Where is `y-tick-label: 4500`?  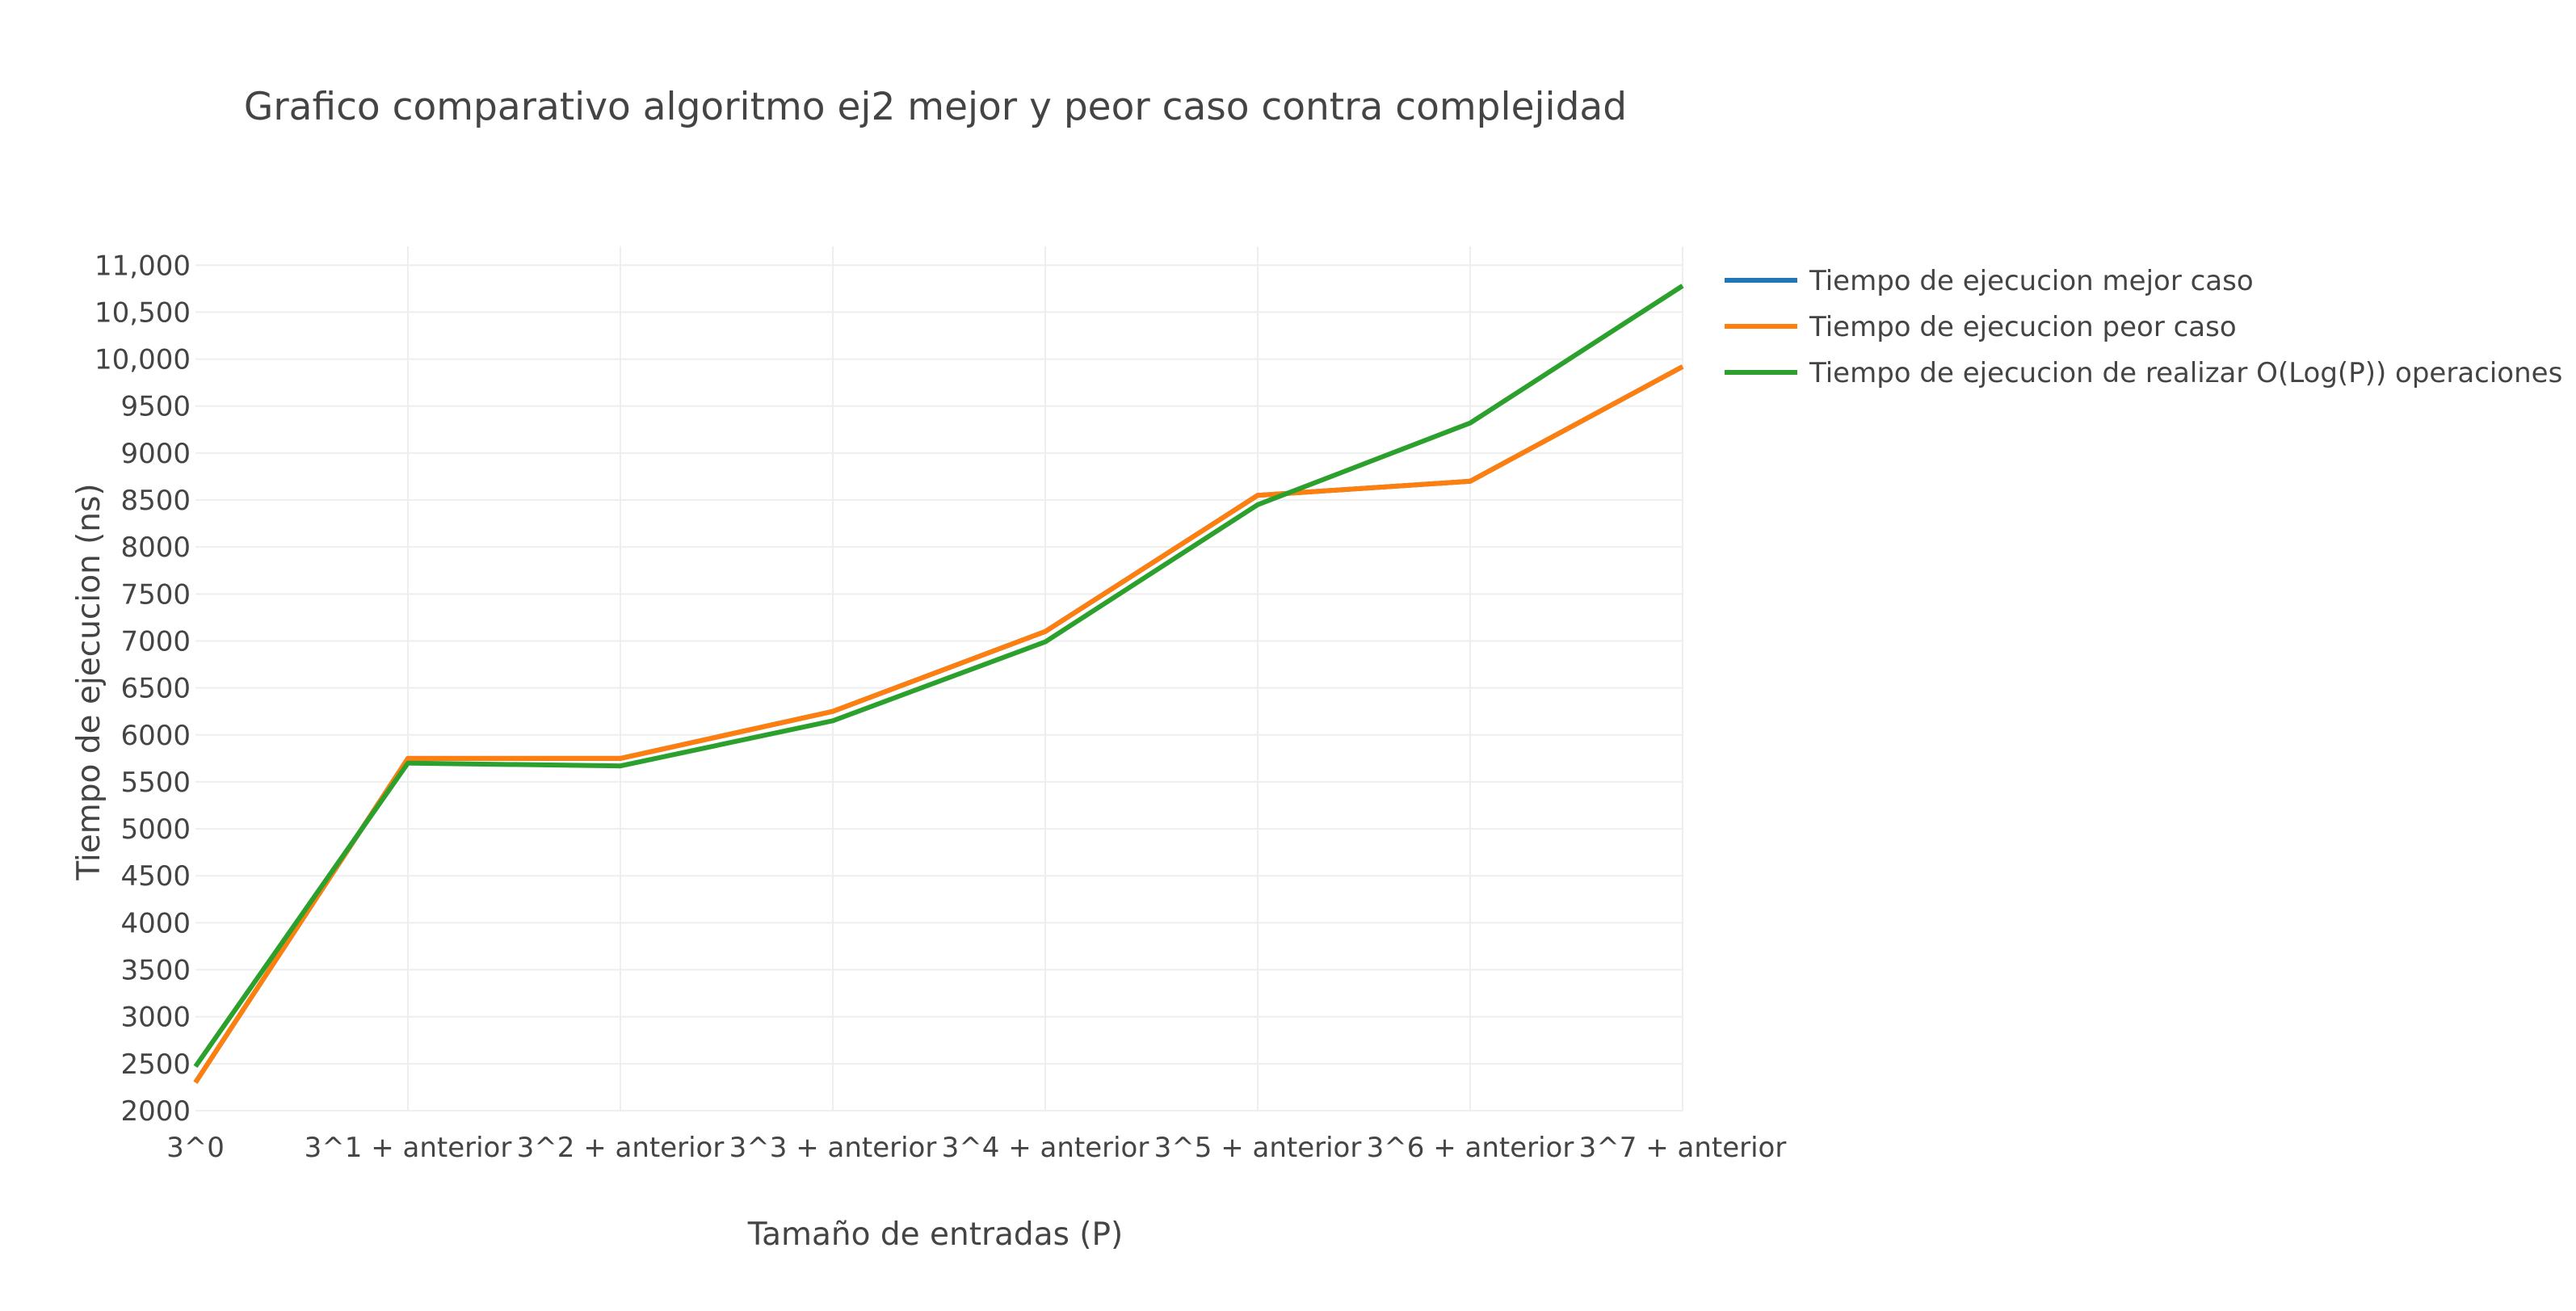 y-tick-label: 4500 is located at coordinates (156, 876).